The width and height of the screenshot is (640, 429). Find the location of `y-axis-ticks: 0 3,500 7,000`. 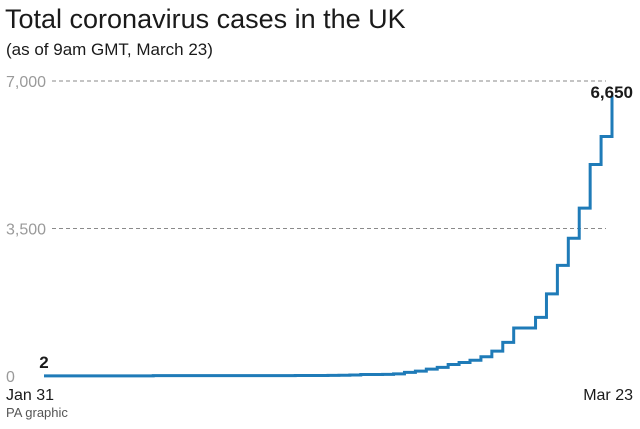

y-axis-ticks: 0 3,500 7,000 is located at coordinates (26, 230).